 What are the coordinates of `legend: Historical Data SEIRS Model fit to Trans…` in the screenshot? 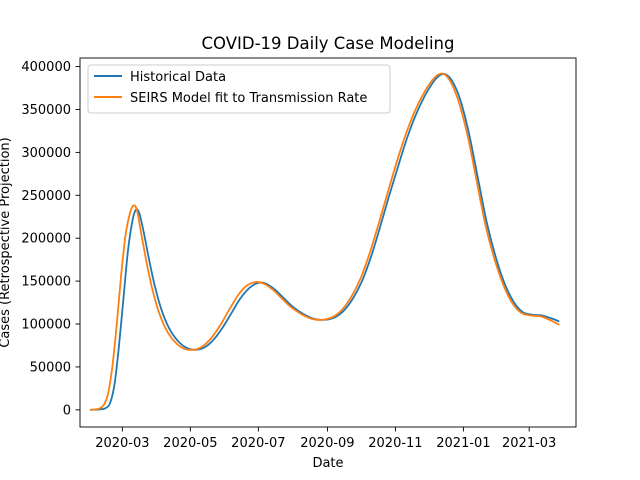 It's located at (239, 89).